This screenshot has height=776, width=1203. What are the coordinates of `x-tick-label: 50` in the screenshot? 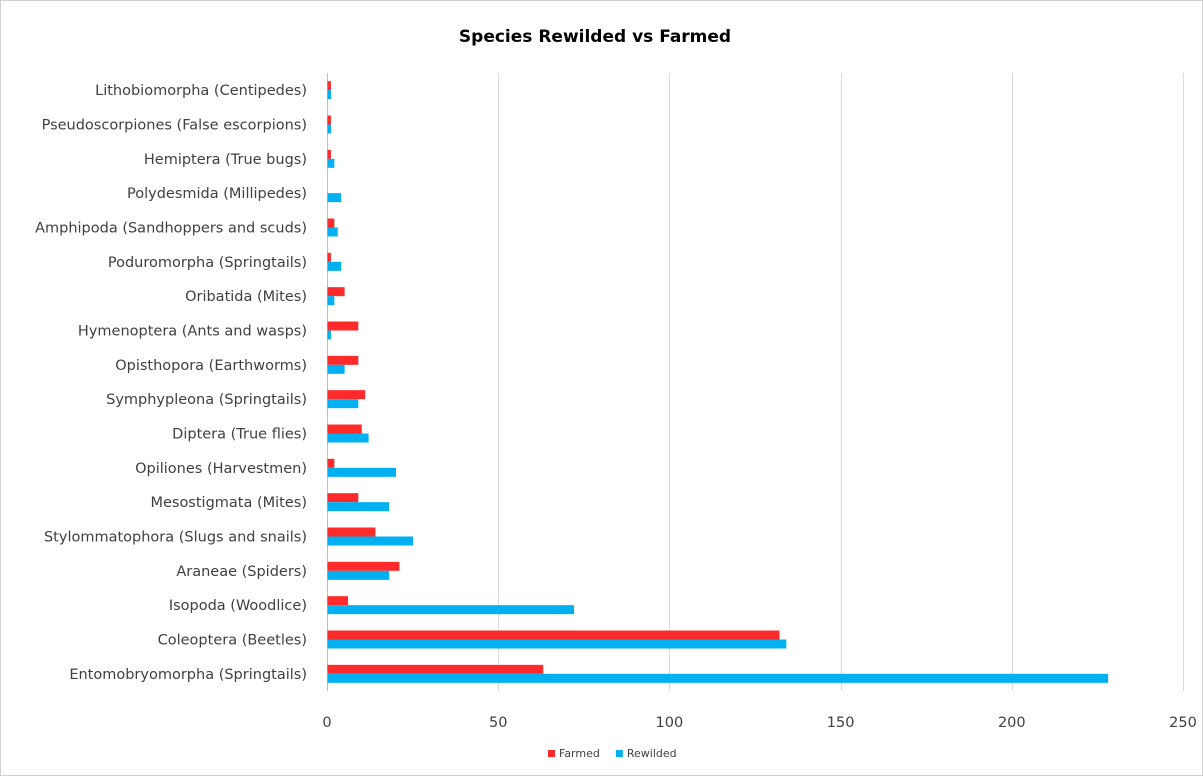 It's located at (498, 723).